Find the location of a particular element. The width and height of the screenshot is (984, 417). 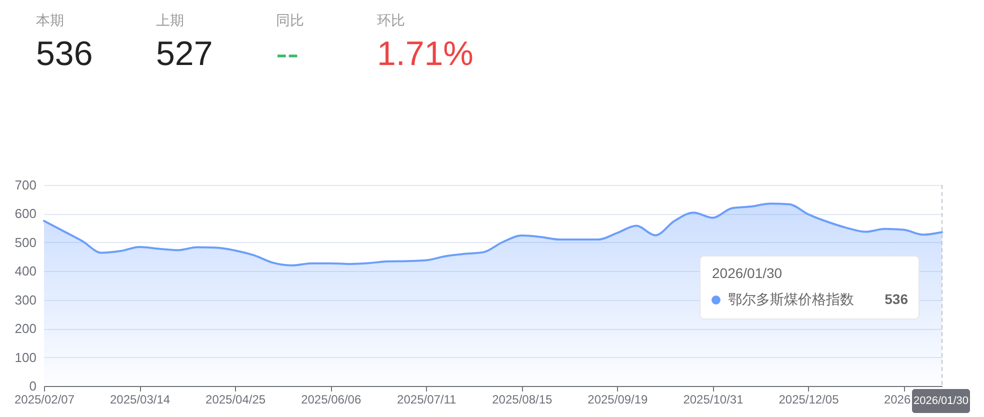

y-tick-label: 600 is located at coordinates (25, 214).